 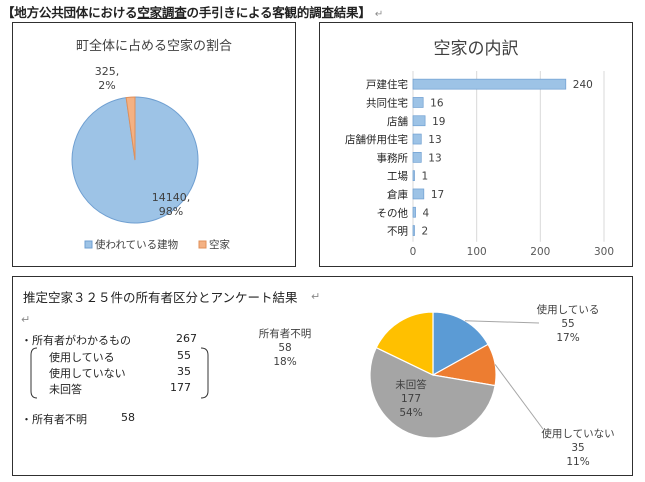 What do you see at coordinates (154, 46) in the screenshot?
I see `chart-title: 町全体に占める空家の割合` at bounding box center [154, 46].